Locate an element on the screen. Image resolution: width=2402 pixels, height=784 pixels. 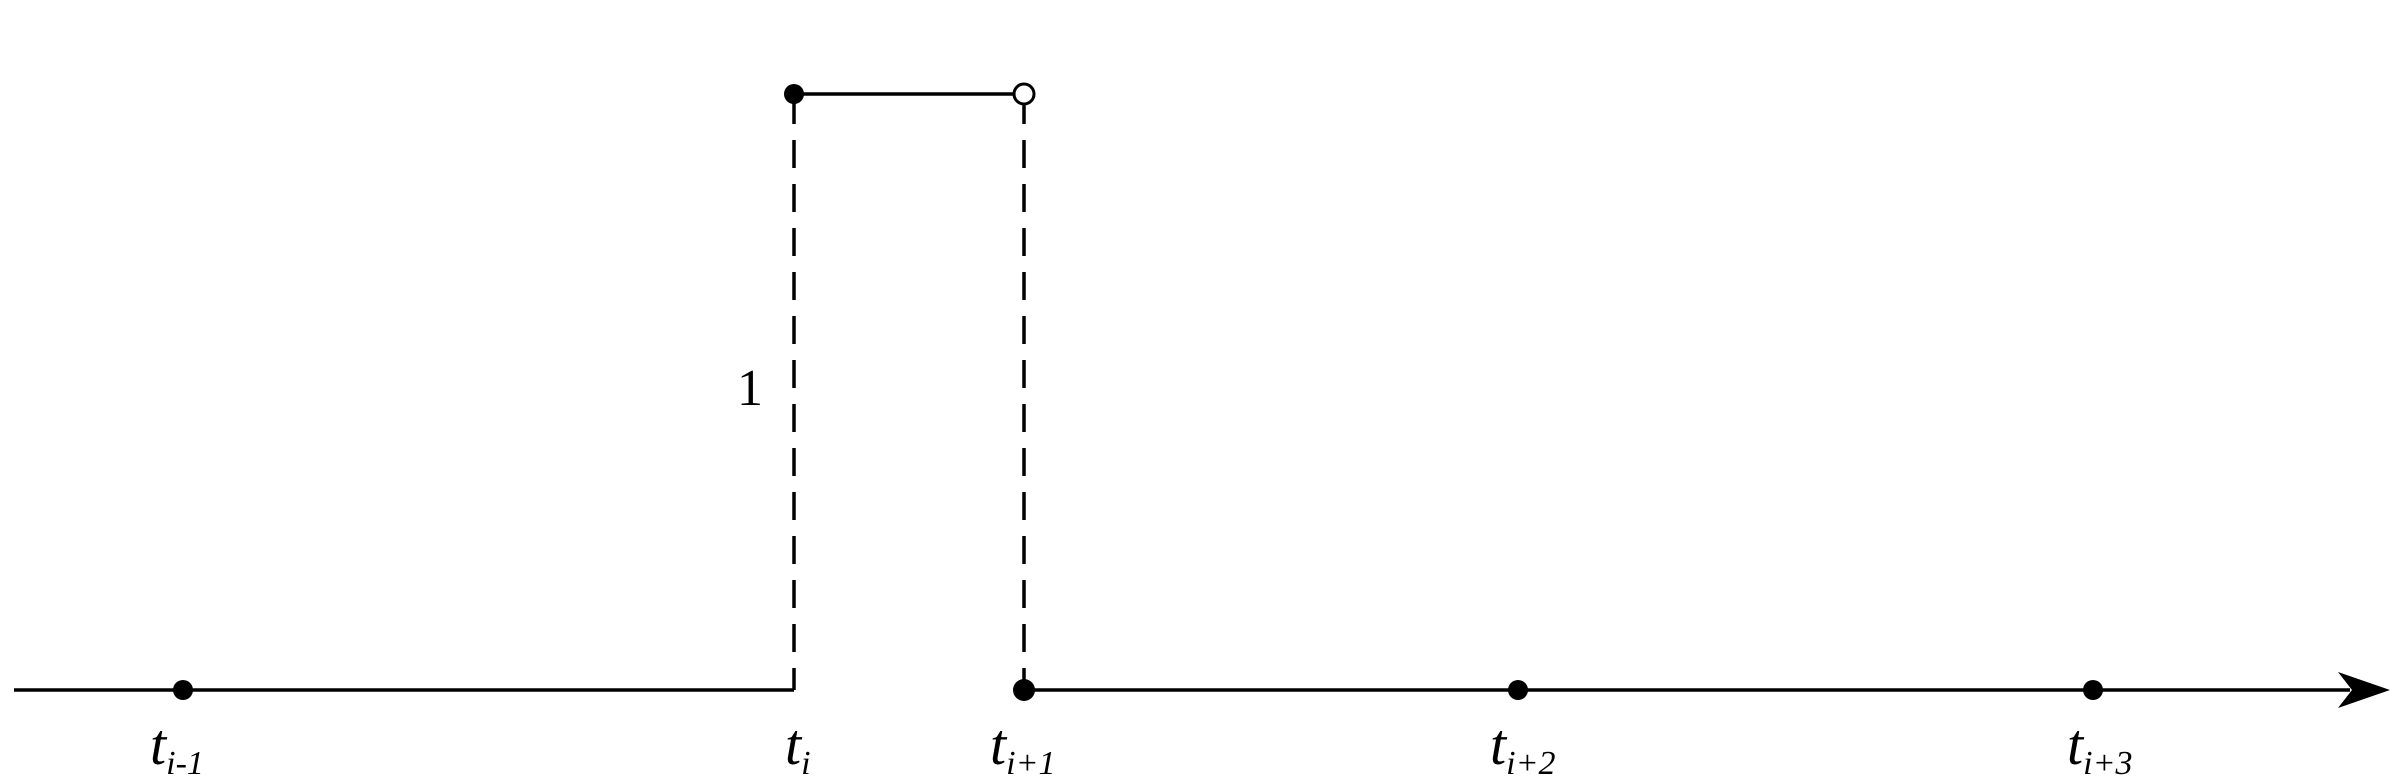
pulse-start-closed-dot is located at coordinates (794, 94).